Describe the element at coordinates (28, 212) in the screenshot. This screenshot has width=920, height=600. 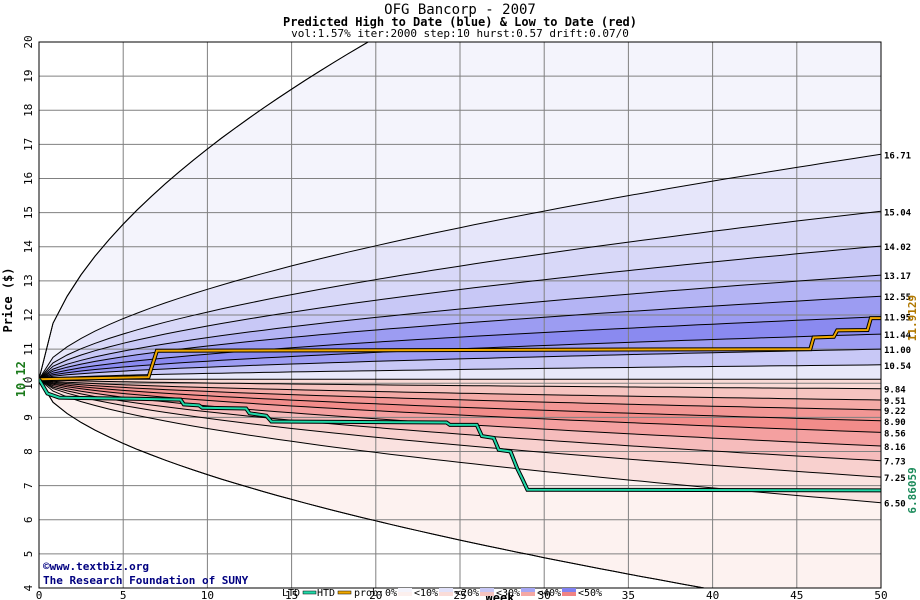
I see `y-tick-label: 15` at that location.